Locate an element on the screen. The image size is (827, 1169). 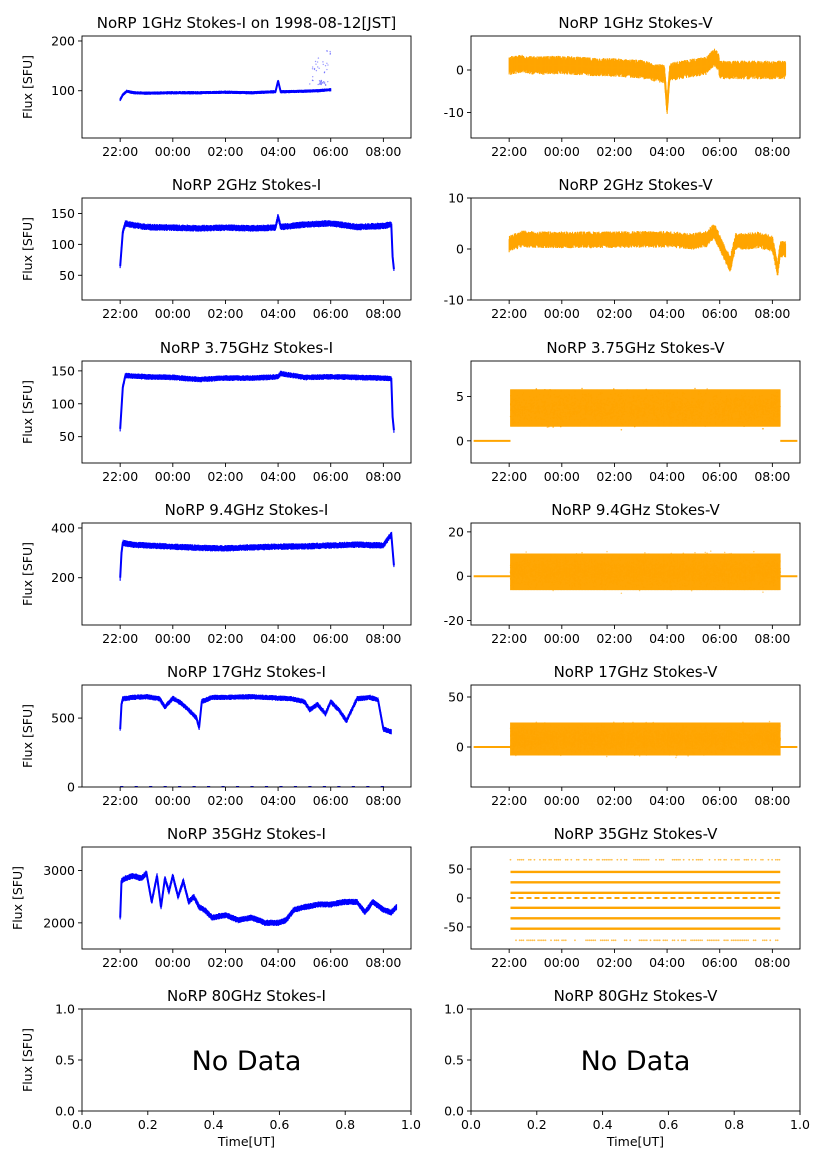
series-p3v is located at coordinates (635, 414).